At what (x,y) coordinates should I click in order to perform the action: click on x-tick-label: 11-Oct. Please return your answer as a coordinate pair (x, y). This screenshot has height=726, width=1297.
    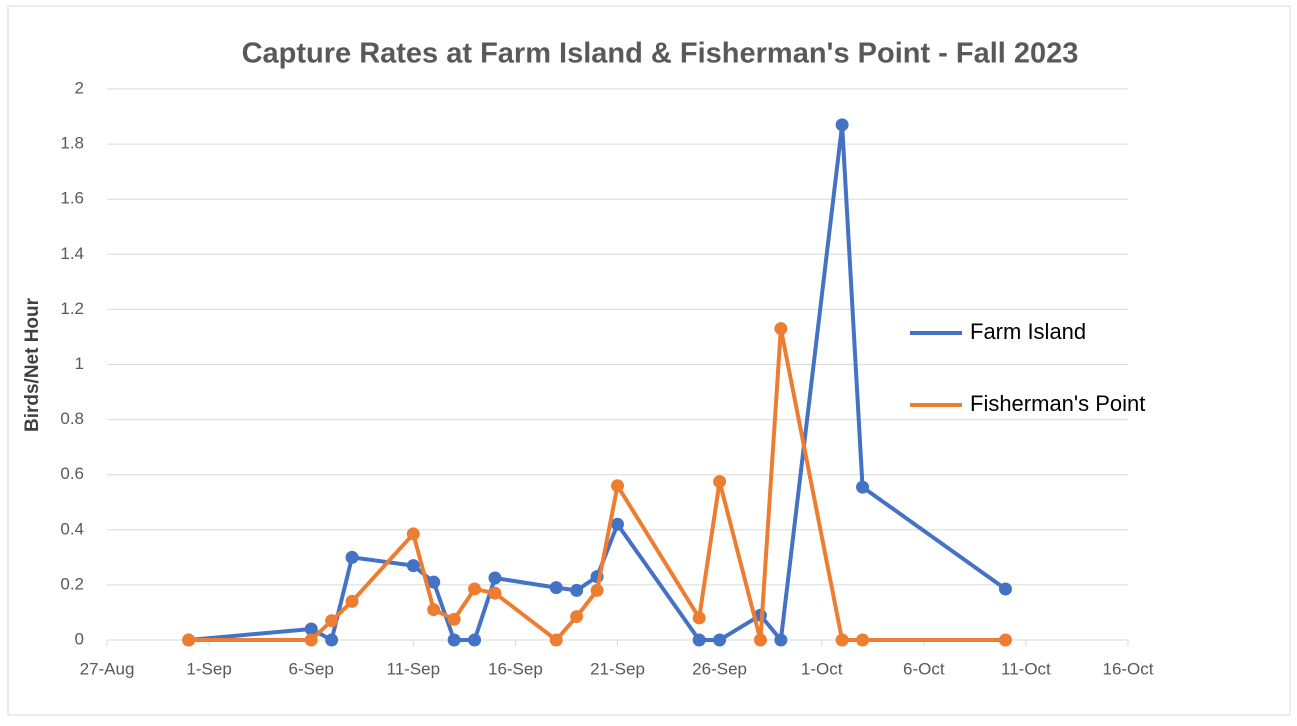
    Looking at the image, I should click on (1026, 668).